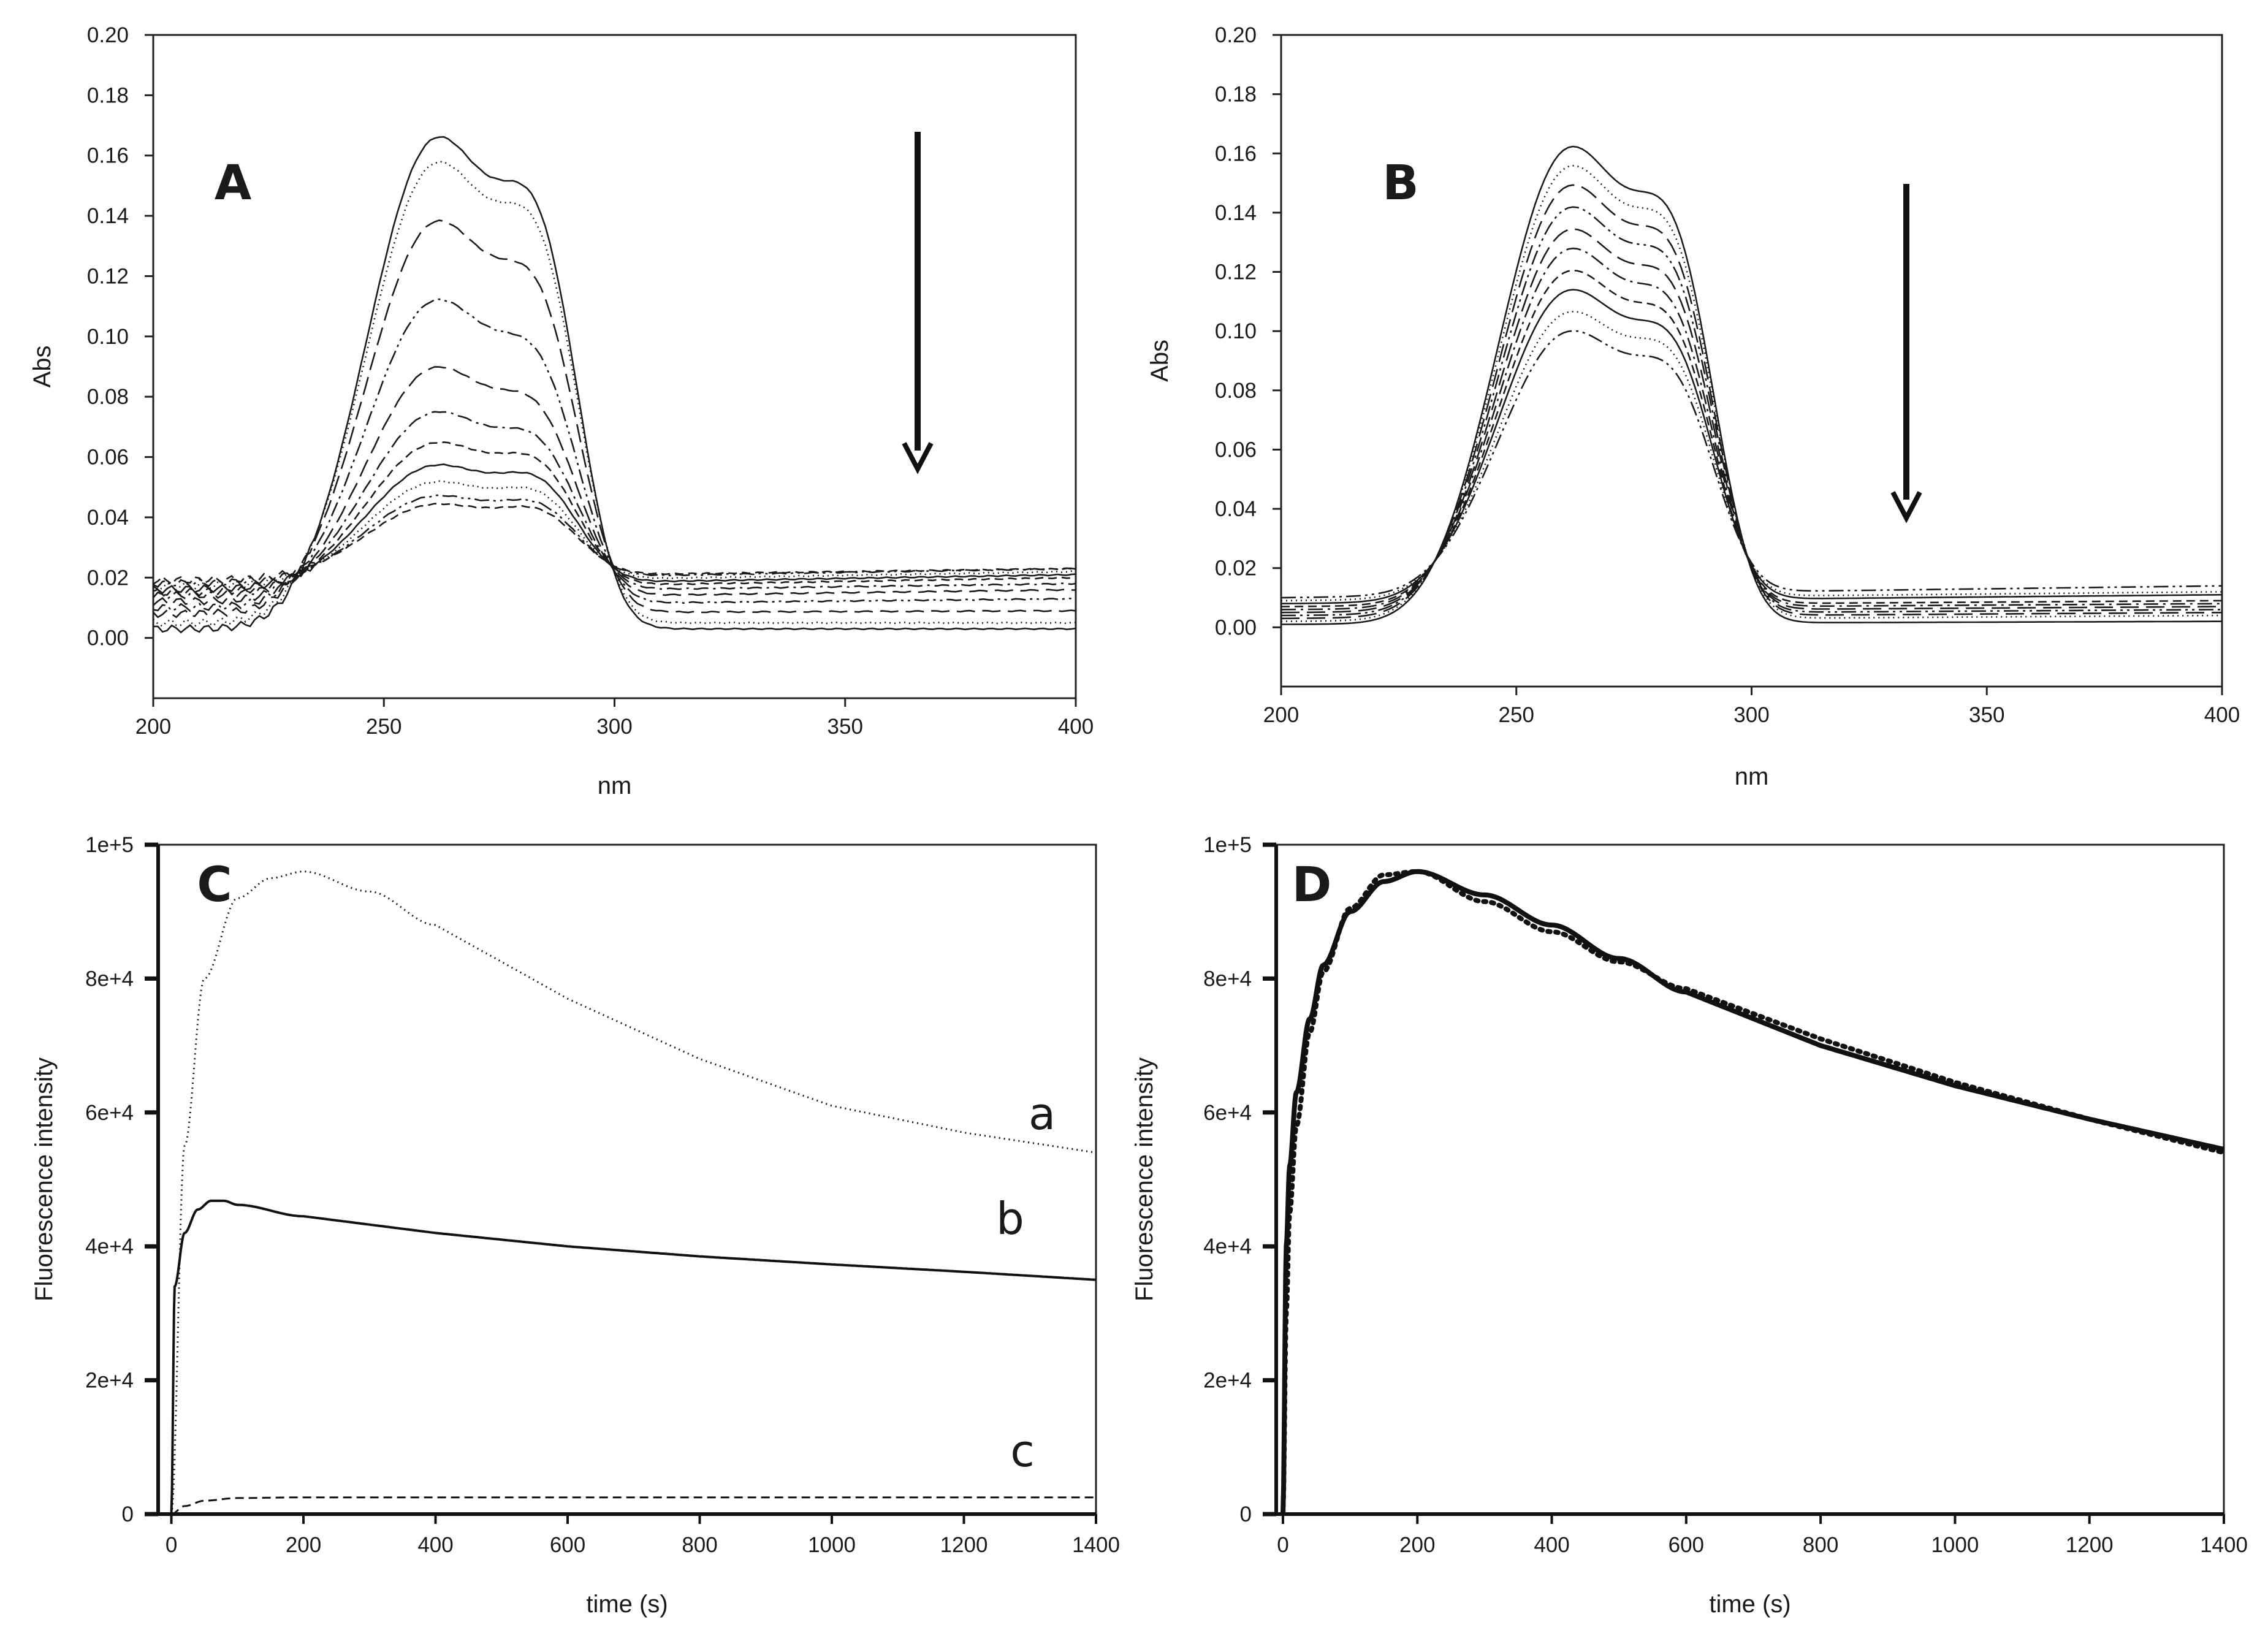 This screenshot has height=1641, width=2268. Describe the element at coordinates (214, 885) in the screenshot. I see `panel-letter: C` at that location.